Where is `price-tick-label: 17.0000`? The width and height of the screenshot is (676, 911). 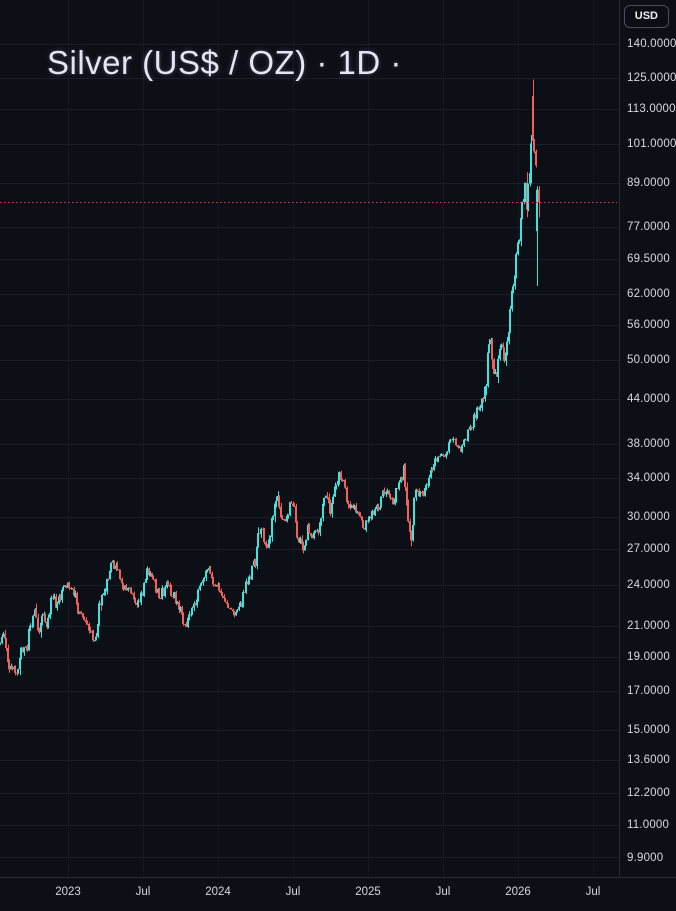 price-tick-label: 17.0000 is located at coordinates (648, 691).